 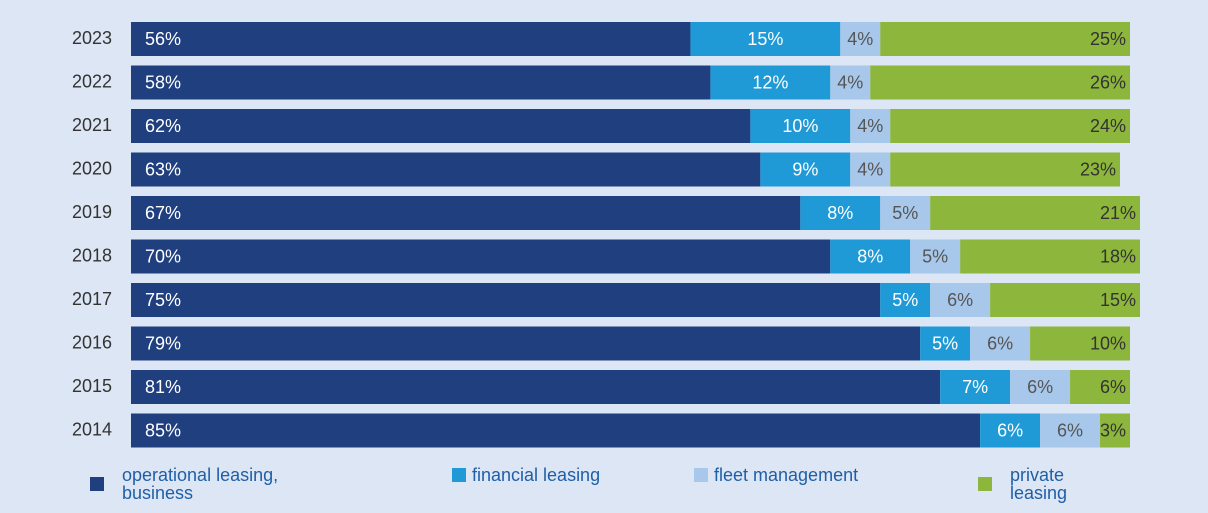 What do you see at coordinates (1108, 82) in the screenshot?
I see `value-label: 26%` at bounding box center [1108, 82].